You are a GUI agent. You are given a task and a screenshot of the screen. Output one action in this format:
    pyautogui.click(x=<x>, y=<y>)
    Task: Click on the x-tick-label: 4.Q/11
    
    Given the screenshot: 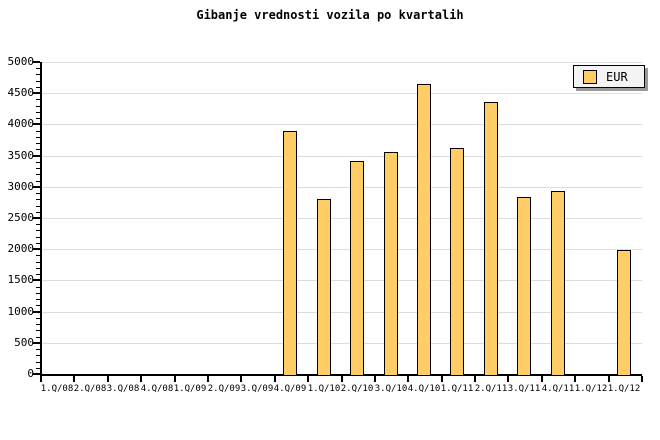 What is the action you would take?
    pyautogui.click(x=558, y=389)
    